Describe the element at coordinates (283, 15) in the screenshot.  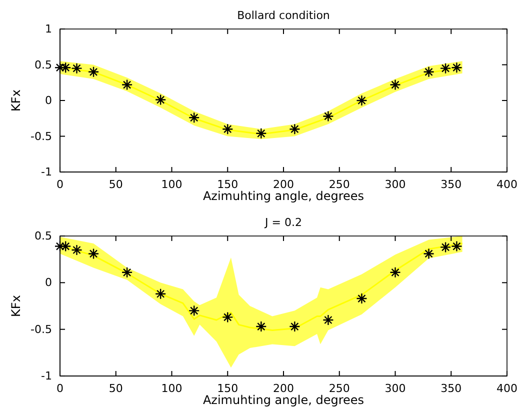
I see `chart-title: Bollard condition` at that location.